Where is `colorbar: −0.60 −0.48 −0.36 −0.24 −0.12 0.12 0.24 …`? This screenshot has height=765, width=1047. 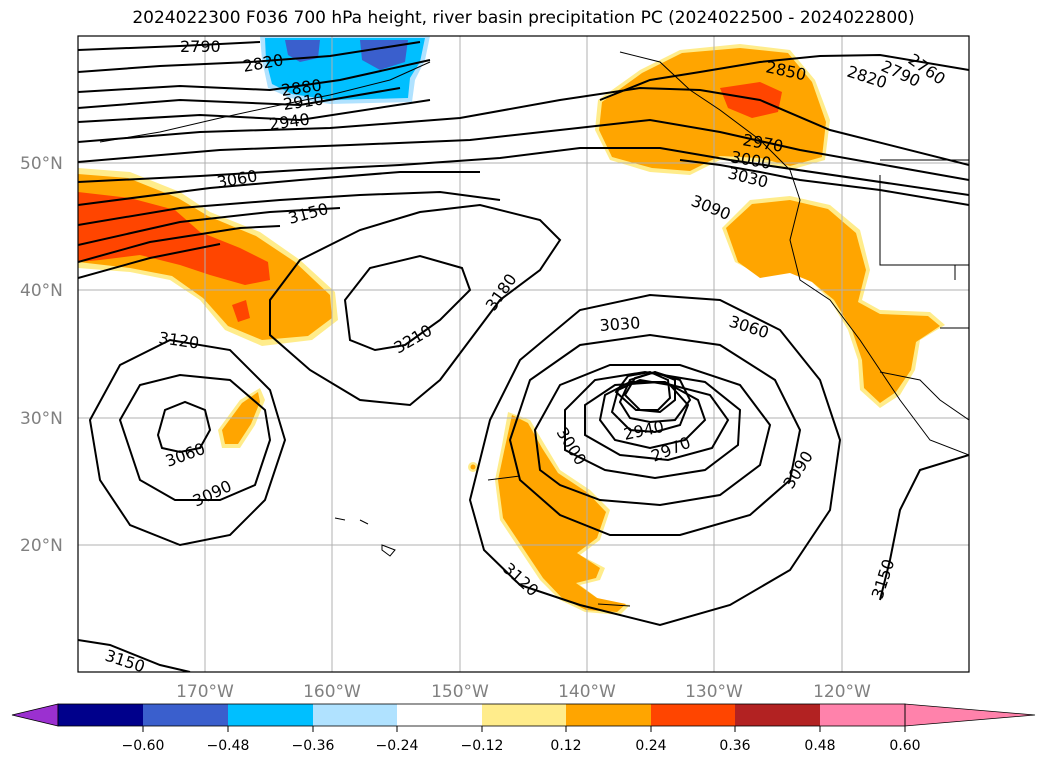
colorbar: −0.60 −0.48 −0.36 −0.24 −0.12 0.12 0.24 … is located at coordinates (523, 728).